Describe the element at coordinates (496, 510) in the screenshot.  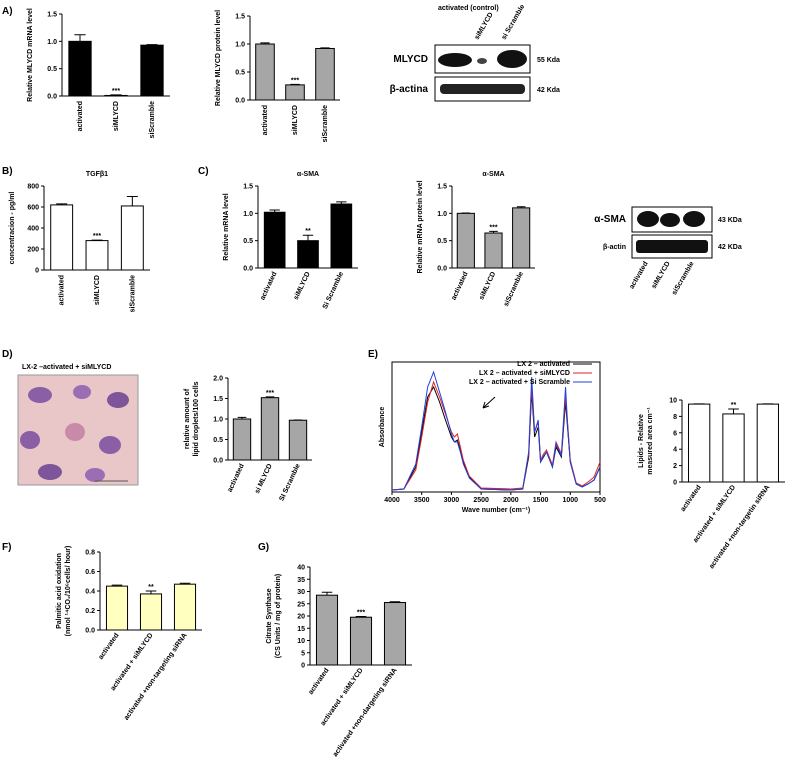
I see `x-axis-title: Wave number (cm⁻¹)` at that location.